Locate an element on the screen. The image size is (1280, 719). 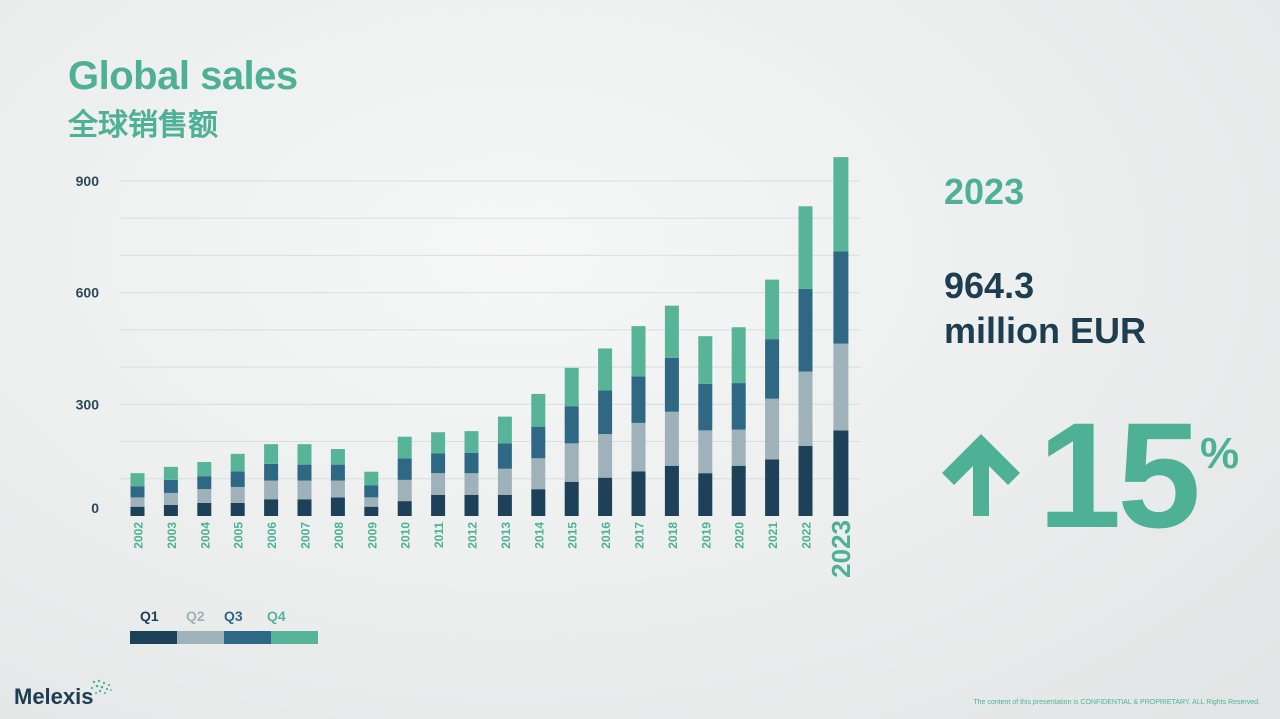
bar-2013-q4 is located at coordinates (504, 430).